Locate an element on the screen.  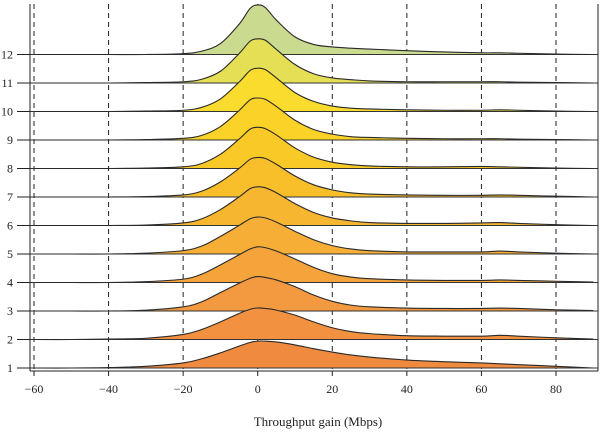
x-tick-label-4: 20 is located at coordinates (332, 389).